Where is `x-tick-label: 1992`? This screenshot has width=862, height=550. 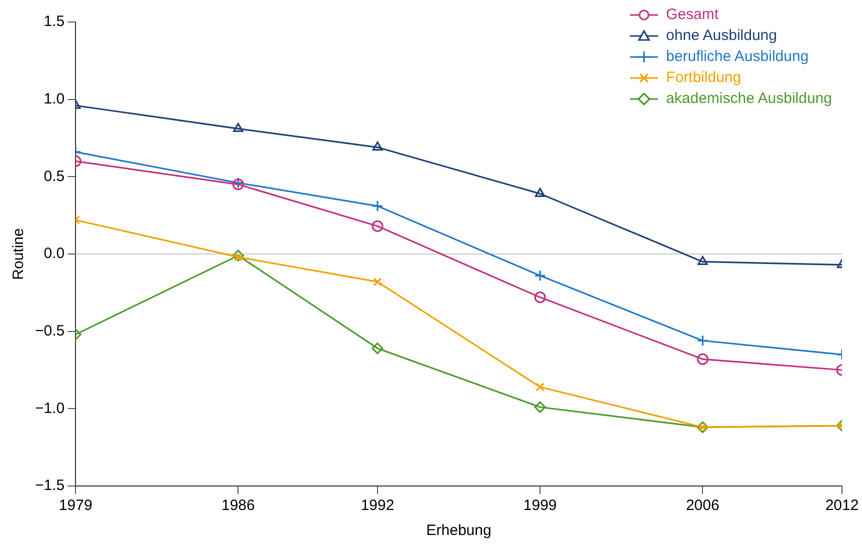 x-tick-label: 1992 is located at coordinates (377, 505).